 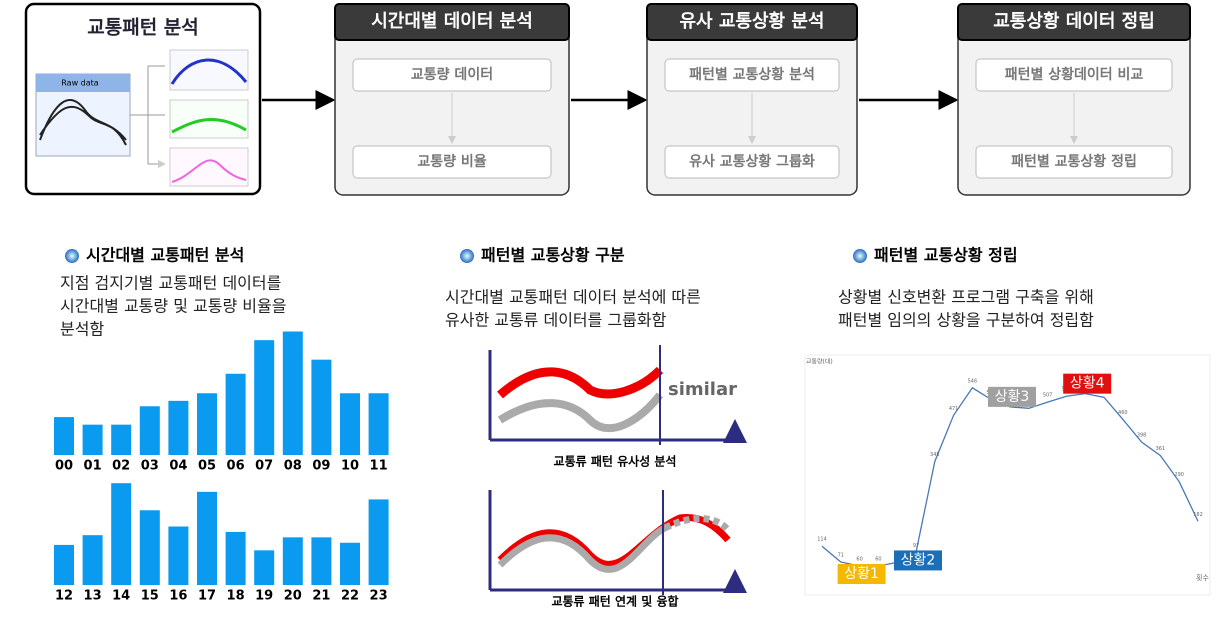 I want to click on situation-label: 상황4, so click(x=1087, y=384).